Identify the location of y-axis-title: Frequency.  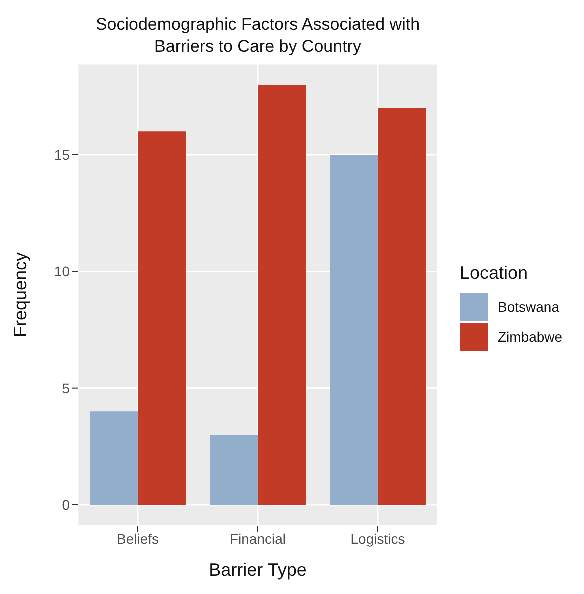
(20, 295).